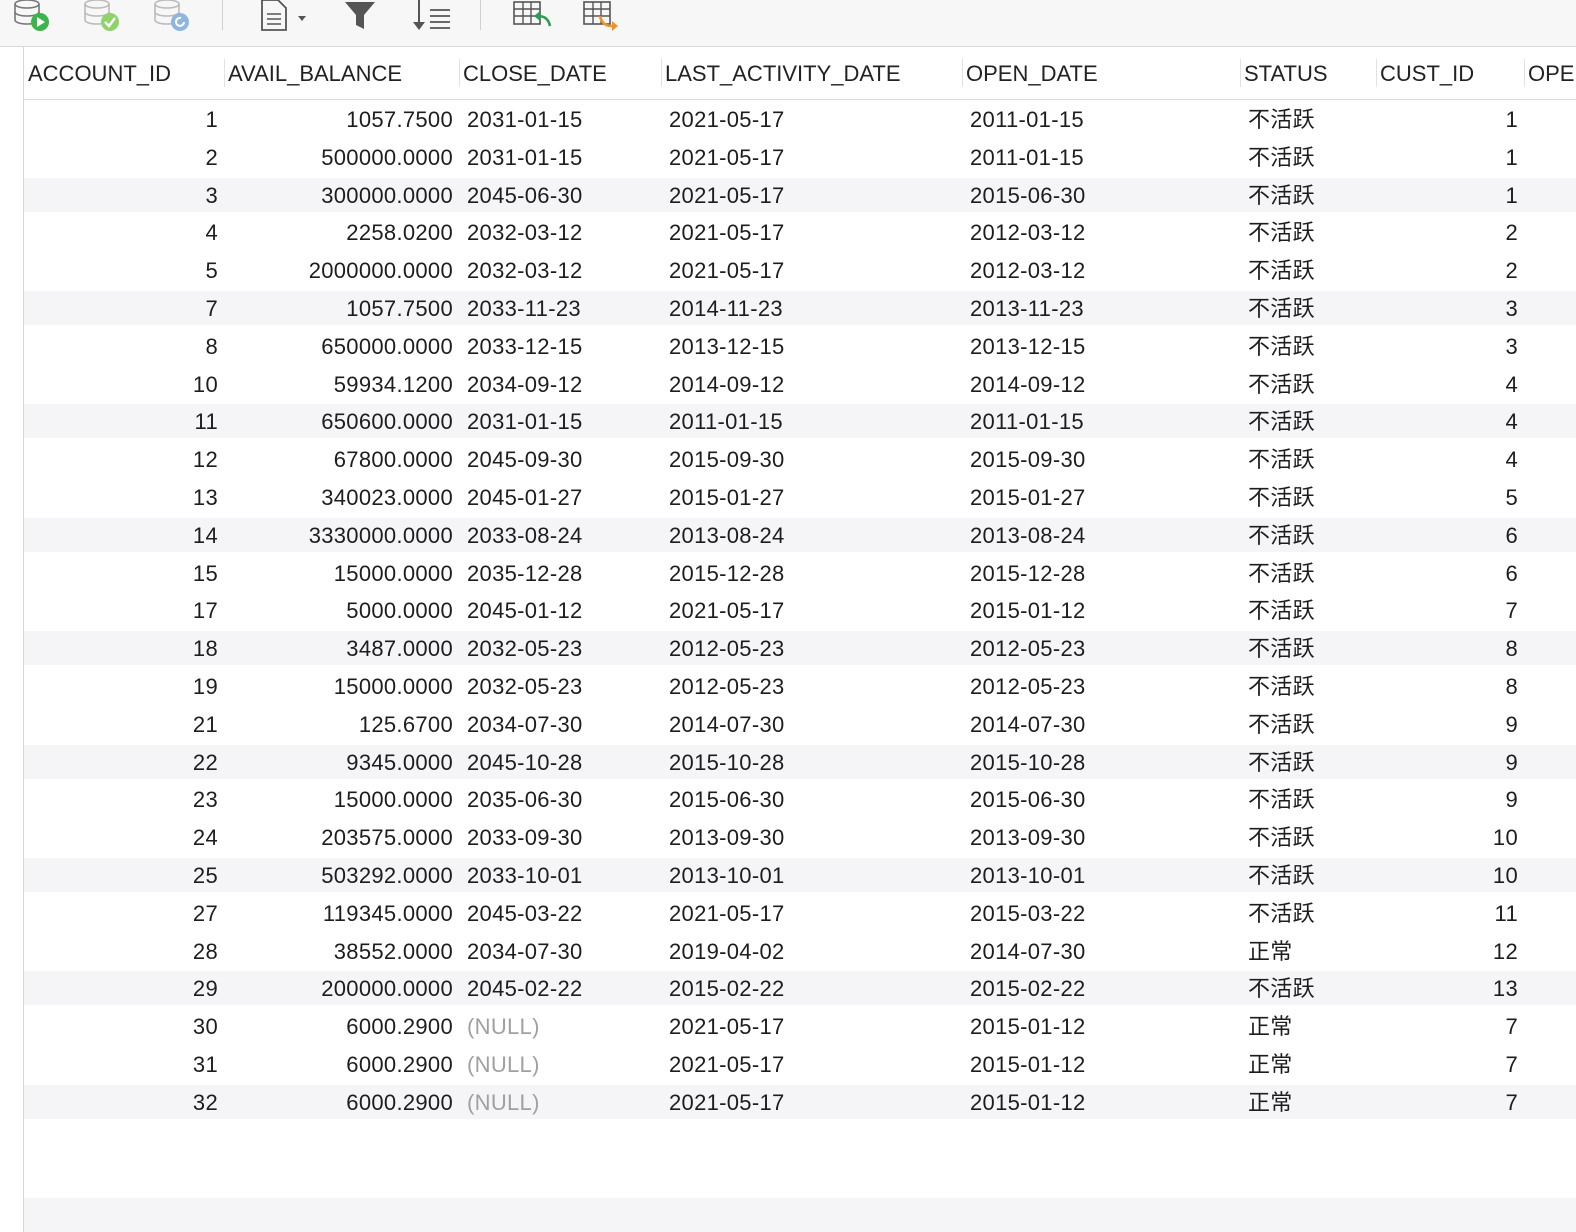 Image resolution: width=1576 pixels, height=1232 pixels. What do you see at coordinates (1028, 875) in the screenshot?
I see `cell-open-date: 2013-10-01` at bounding box center [1028, 875].